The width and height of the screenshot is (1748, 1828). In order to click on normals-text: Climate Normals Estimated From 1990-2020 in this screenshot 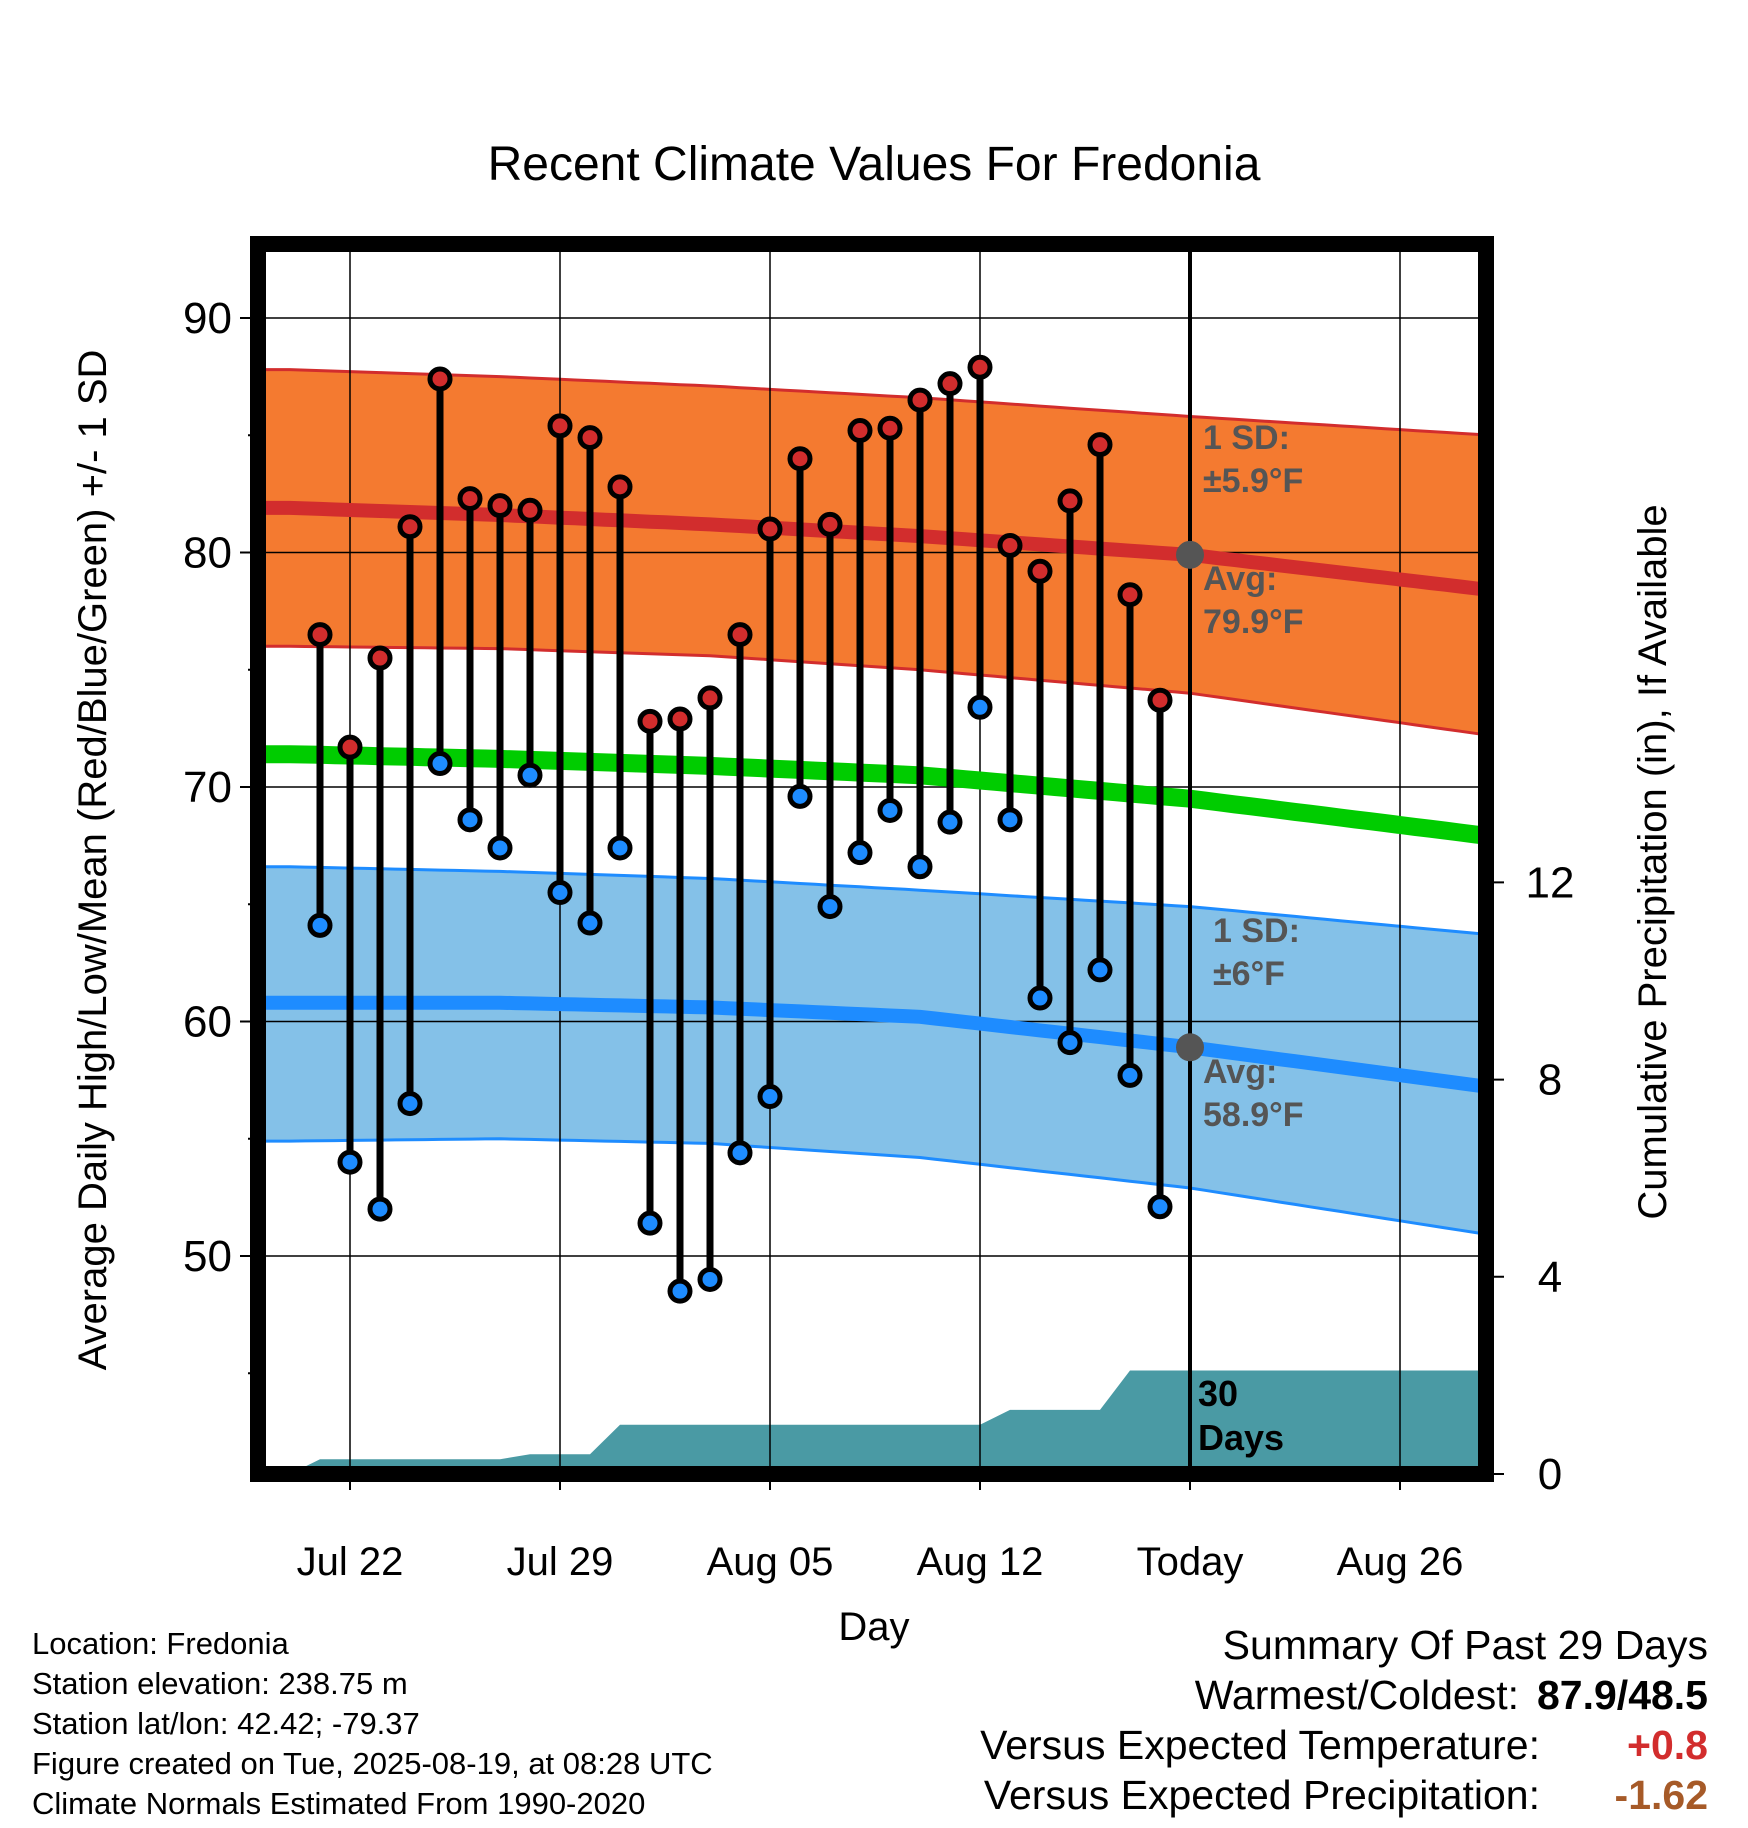, I will do `click(339, 1803)`.